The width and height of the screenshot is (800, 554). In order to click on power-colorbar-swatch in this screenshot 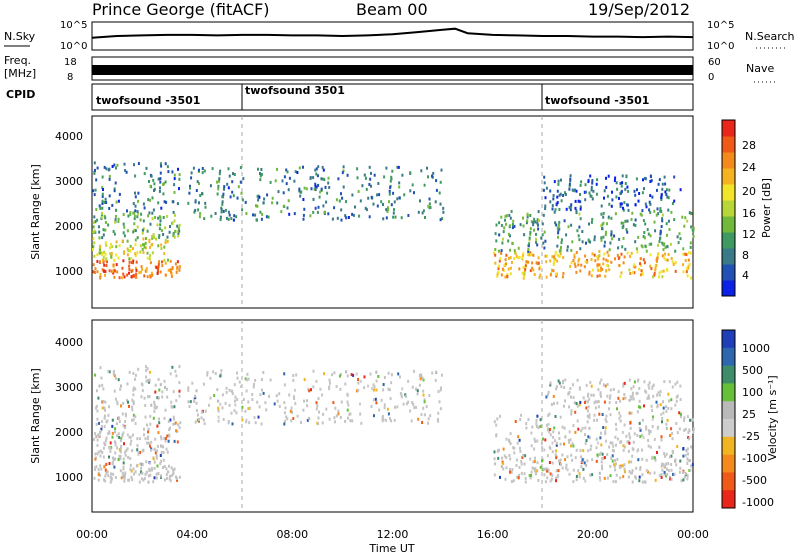, I will do `click(728, 128)`.